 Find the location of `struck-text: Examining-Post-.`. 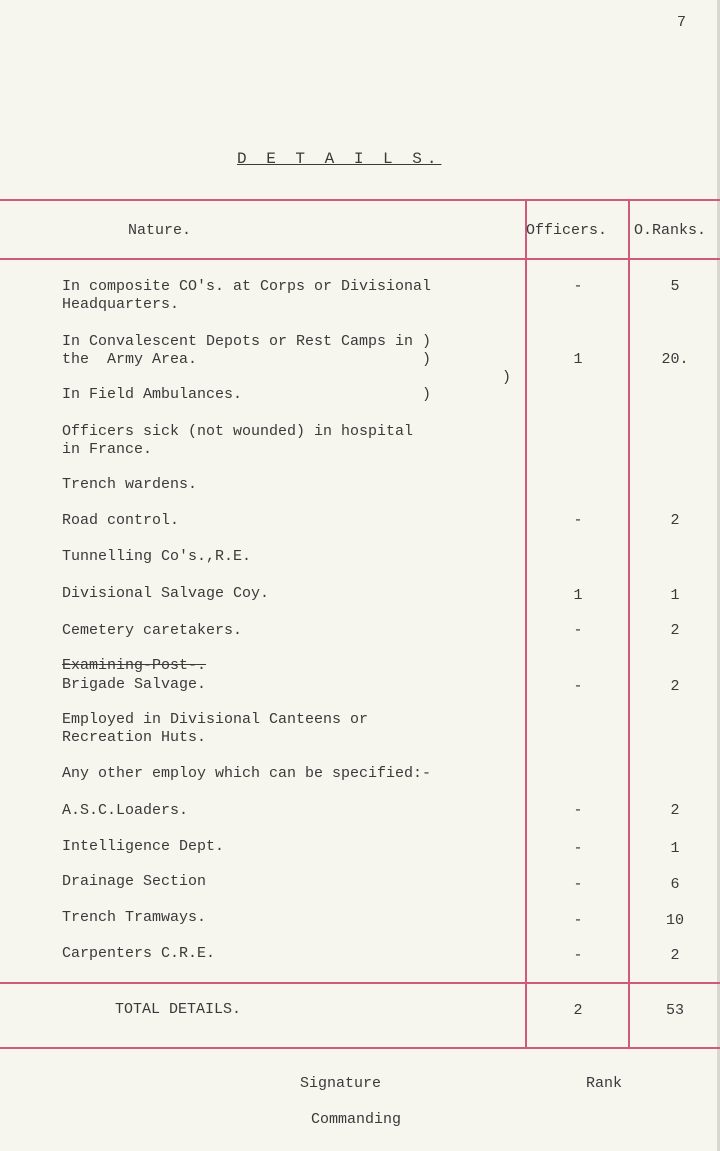

struck-text: Examining-Post-. is located at coordinates (134, 665).